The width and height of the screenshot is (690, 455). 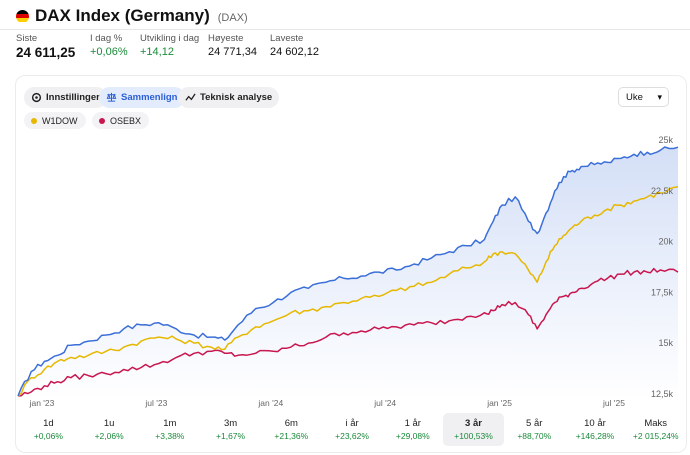 I want to click on y-tick-label: 17,5k, so click(x=662, y=292).